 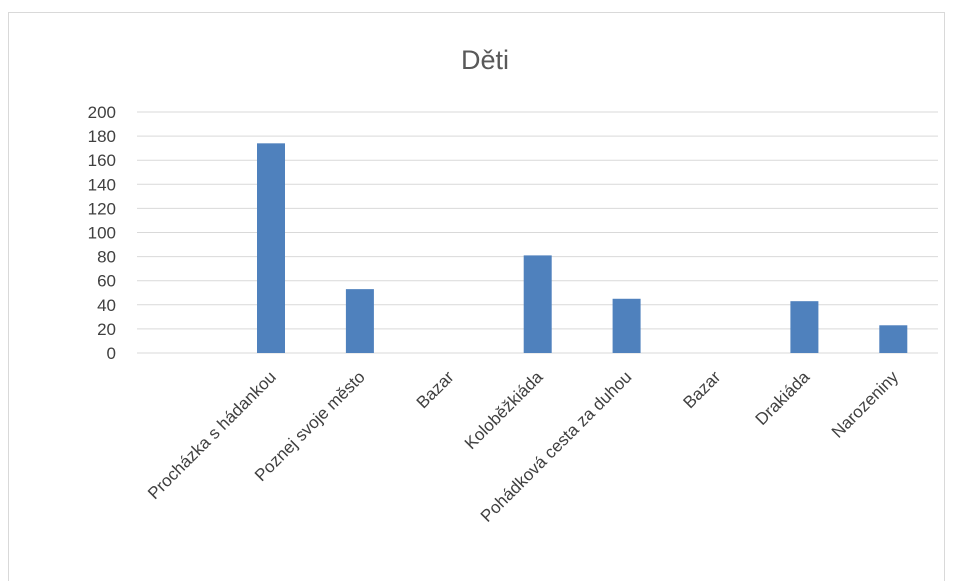 What do you see at coordinates (102, 184) in the screenshot?
I see `y-tick-label: 140` at bounding box center [102, 184].